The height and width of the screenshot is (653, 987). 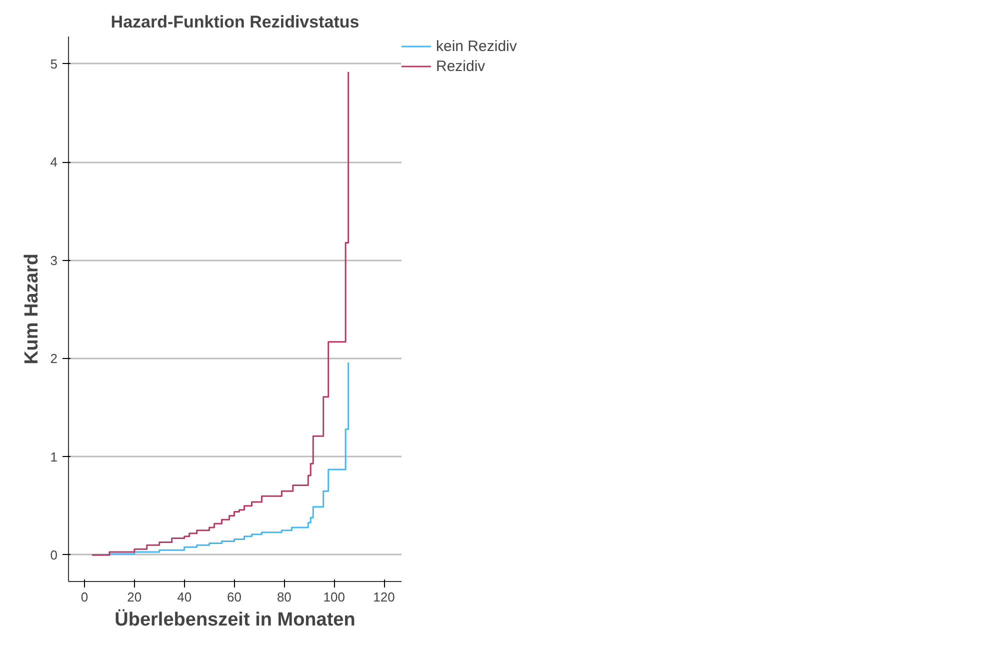 What do you see at coordinates (31, 309) in the screenshot?
I see `y-axis-title: Kum Hazard` at bounding box center [31, 309].